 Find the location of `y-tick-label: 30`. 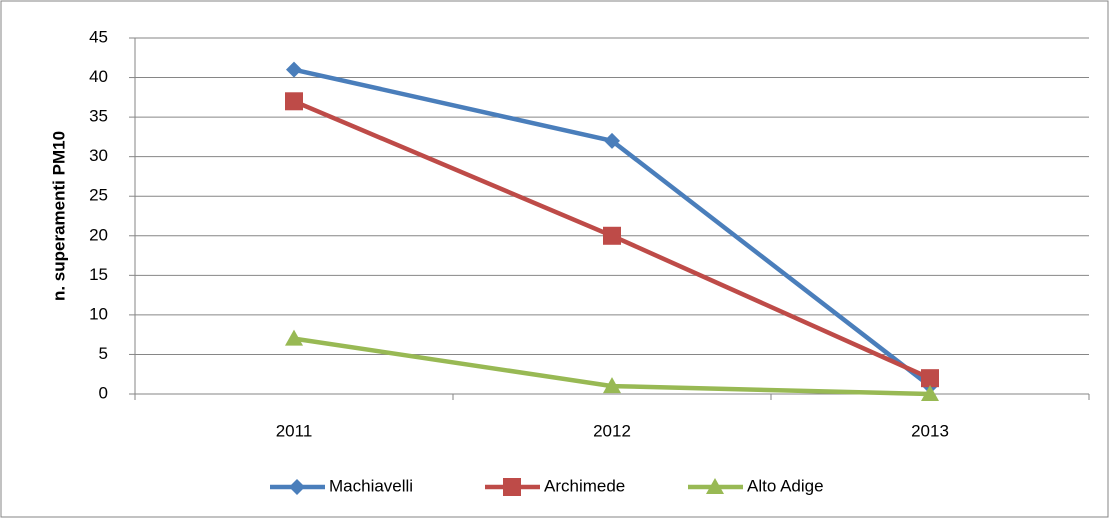

y-tick-label: 30 is located at coordinates (98, 155).